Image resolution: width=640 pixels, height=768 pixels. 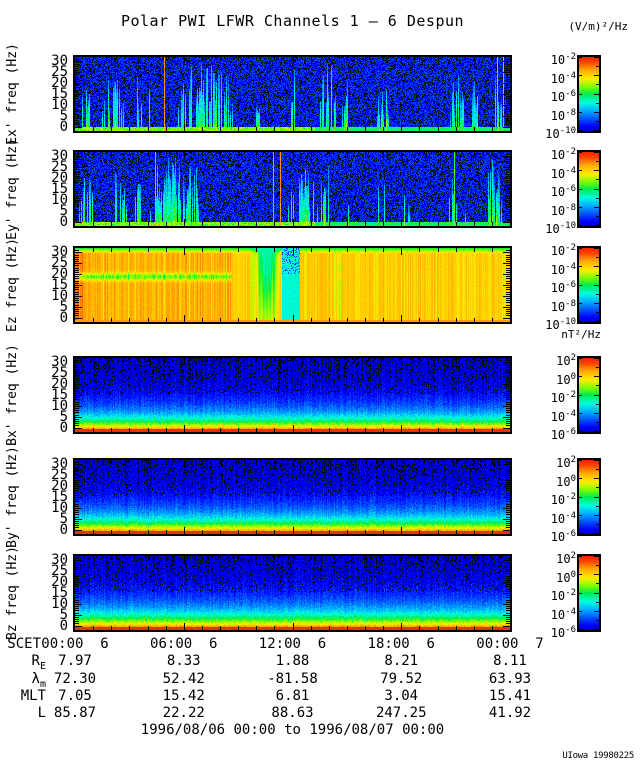 I want to click on ephemeris-value: 7.97, so click(x=75, y=661).